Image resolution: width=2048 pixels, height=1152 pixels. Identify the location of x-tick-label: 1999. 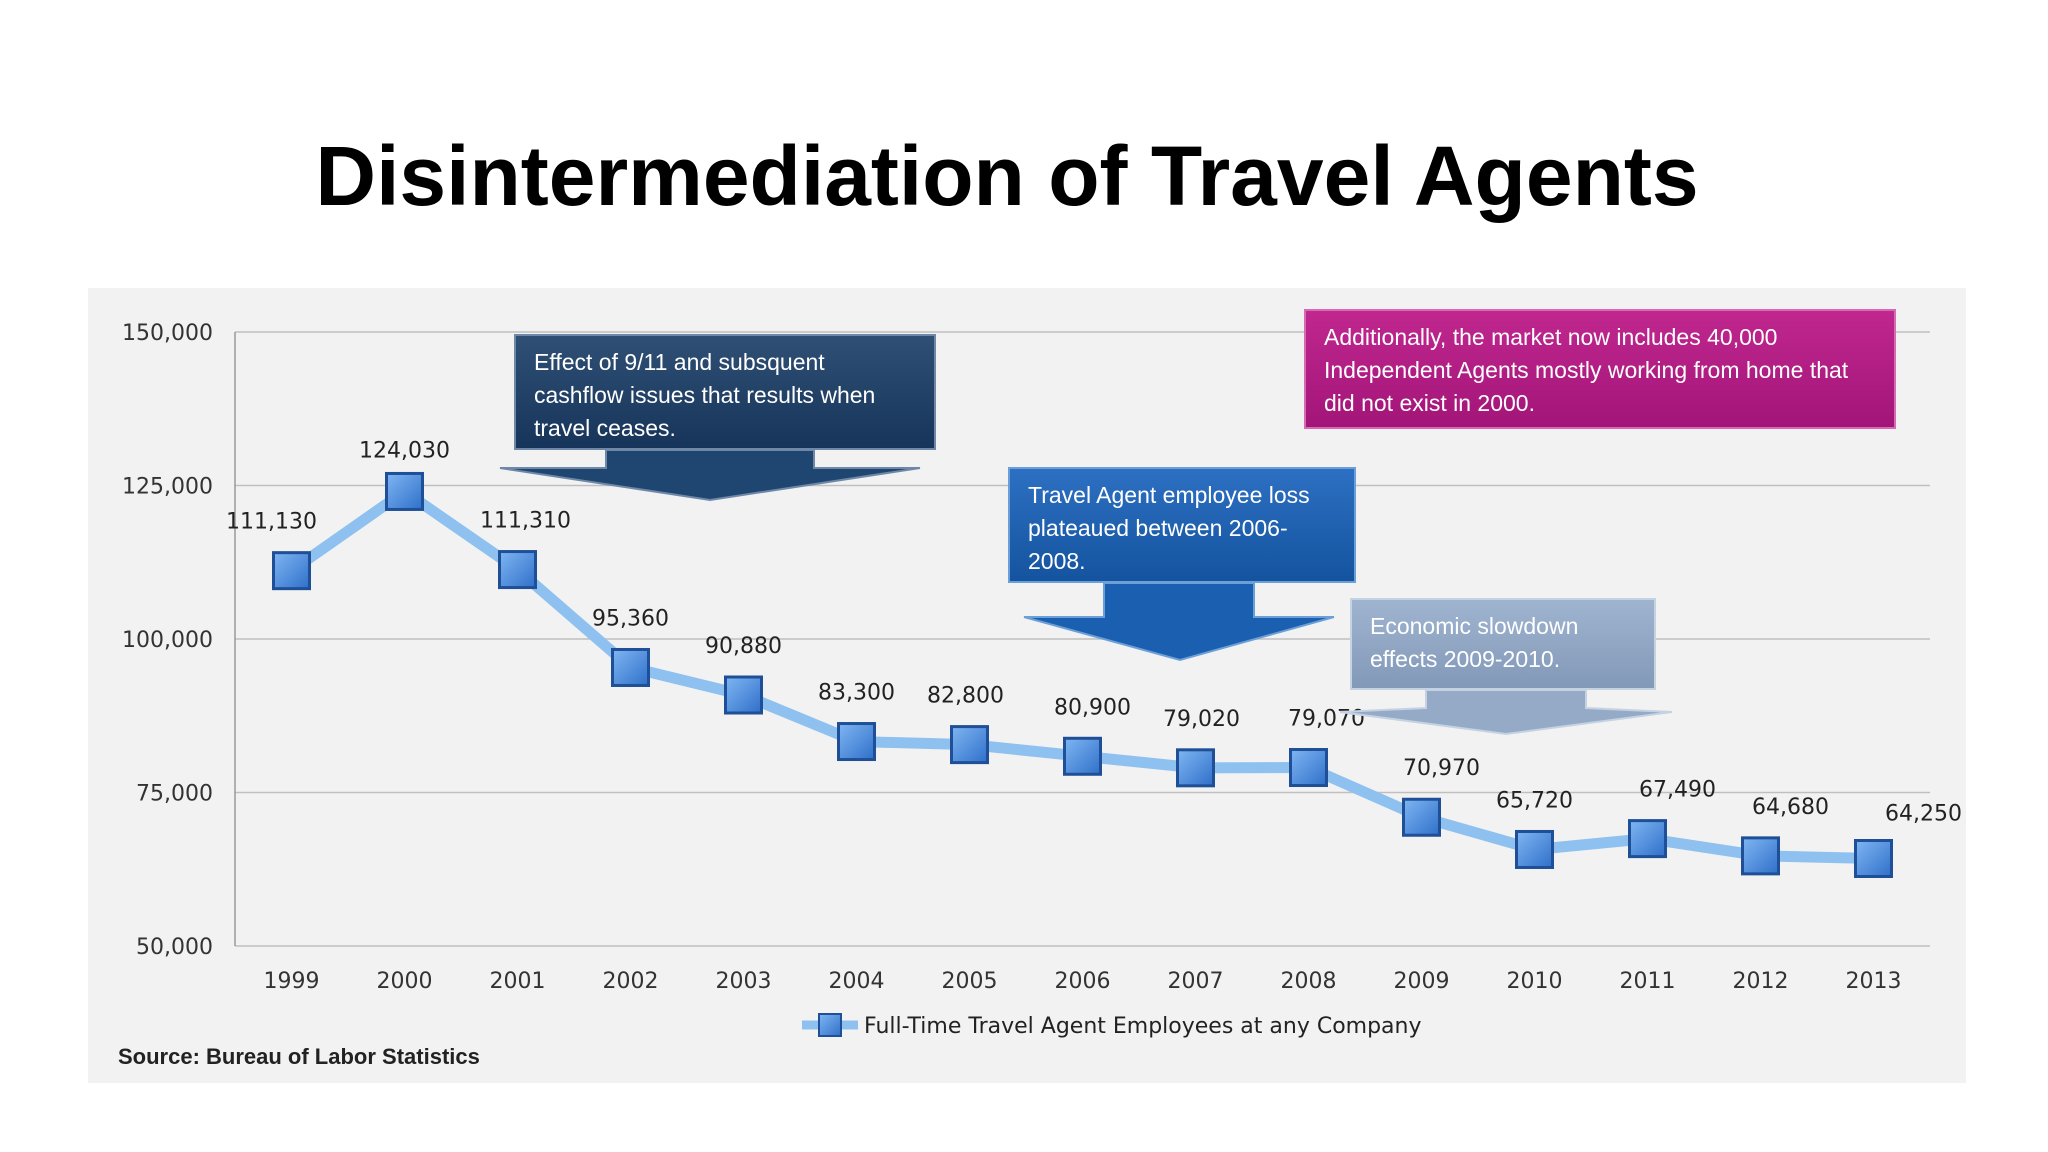
(292, 981).